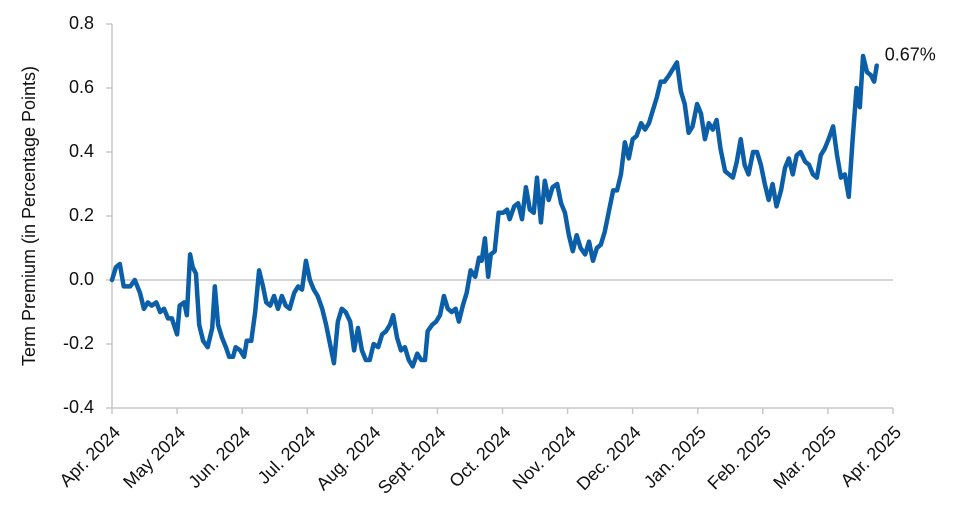 This screenshot has width=960, height=511. What do you see at coordinates (479, 456) in the screenshot?
I see `x-tick-label: Oct. 2024` at bounding box center [479, 456].